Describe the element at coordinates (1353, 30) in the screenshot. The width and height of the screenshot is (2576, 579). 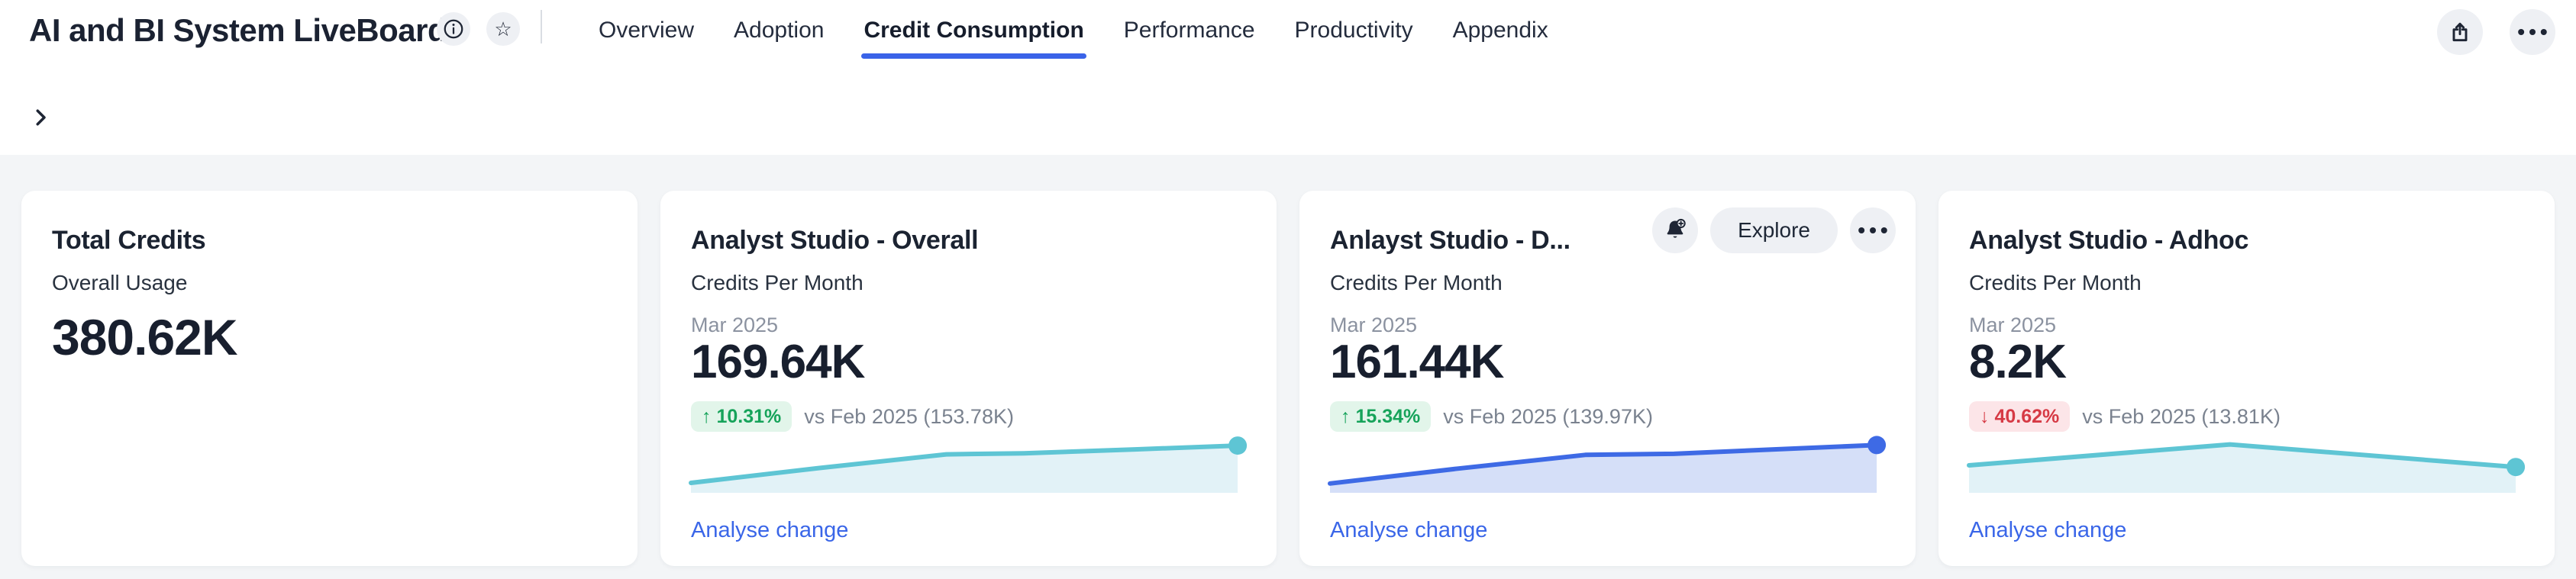
I see `tab-productivity: Productivity` at that location.